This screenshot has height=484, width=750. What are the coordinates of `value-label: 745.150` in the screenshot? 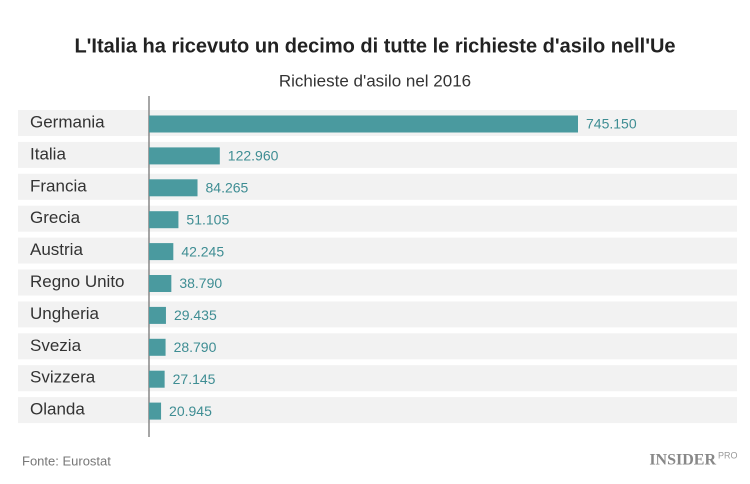 It's located at (611, 124).